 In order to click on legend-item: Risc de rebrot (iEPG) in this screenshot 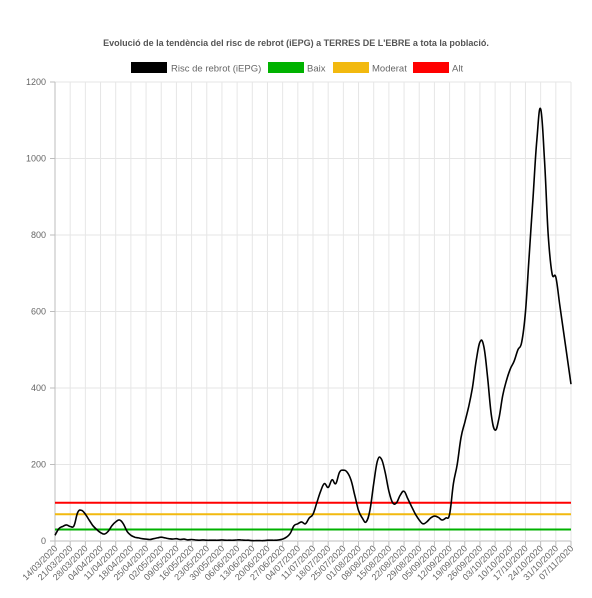, I will do `click(196, 68)`.